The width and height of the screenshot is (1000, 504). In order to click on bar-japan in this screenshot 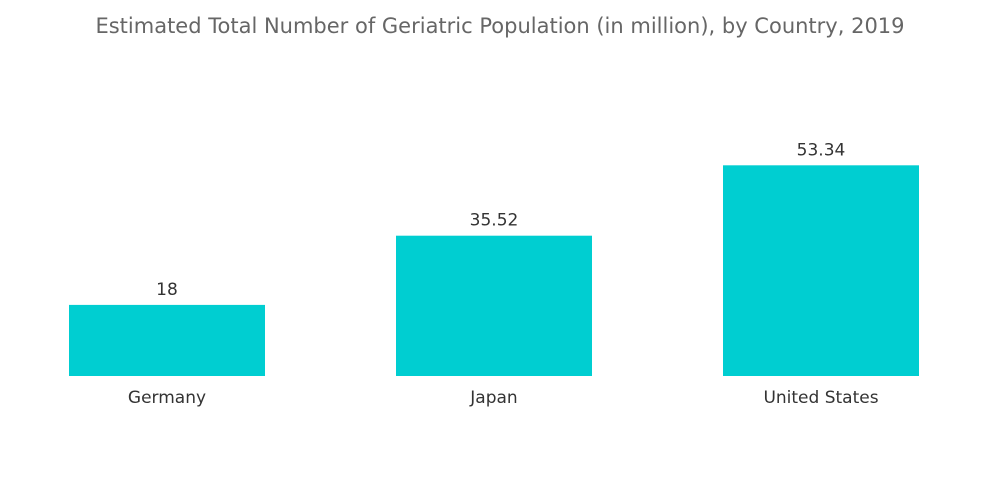, I will do `click(494, 305)`.